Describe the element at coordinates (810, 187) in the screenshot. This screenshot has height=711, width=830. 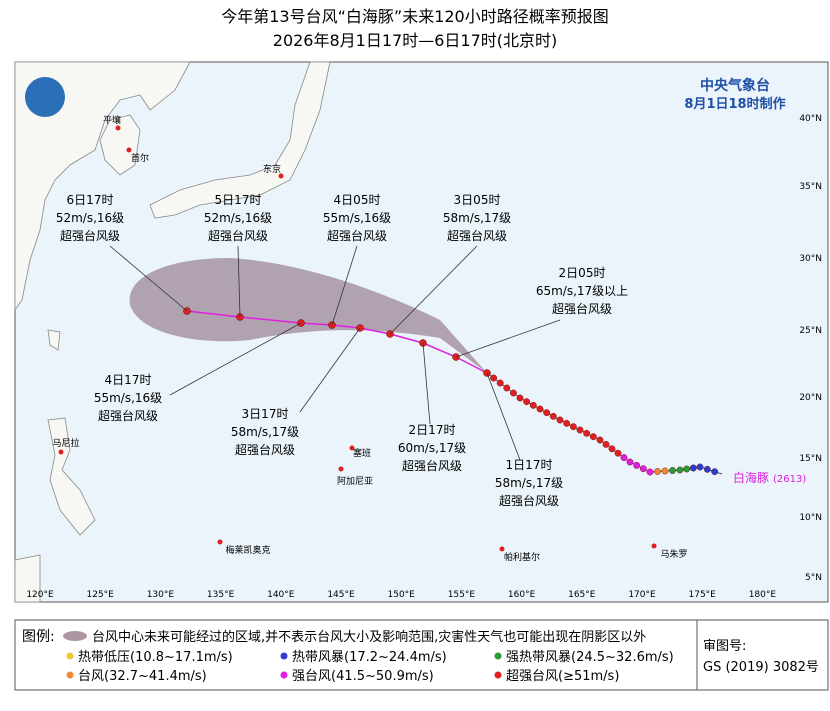
I see `lat-label: 35°N` at that location.